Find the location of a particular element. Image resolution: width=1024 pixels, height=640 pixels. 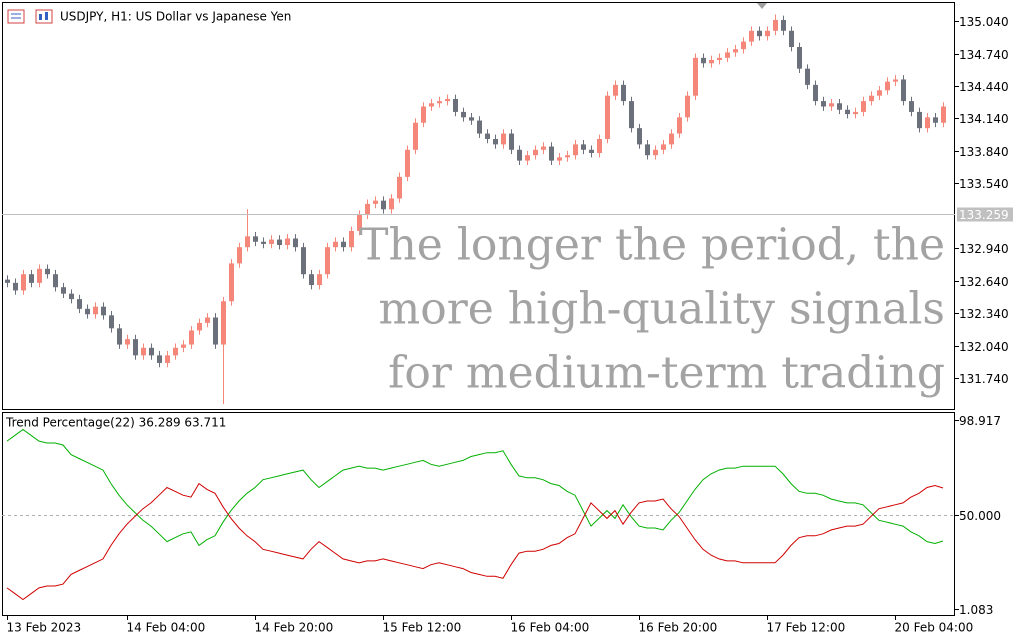

current-price-label: 133.259 is located at coordinates (984, 215).